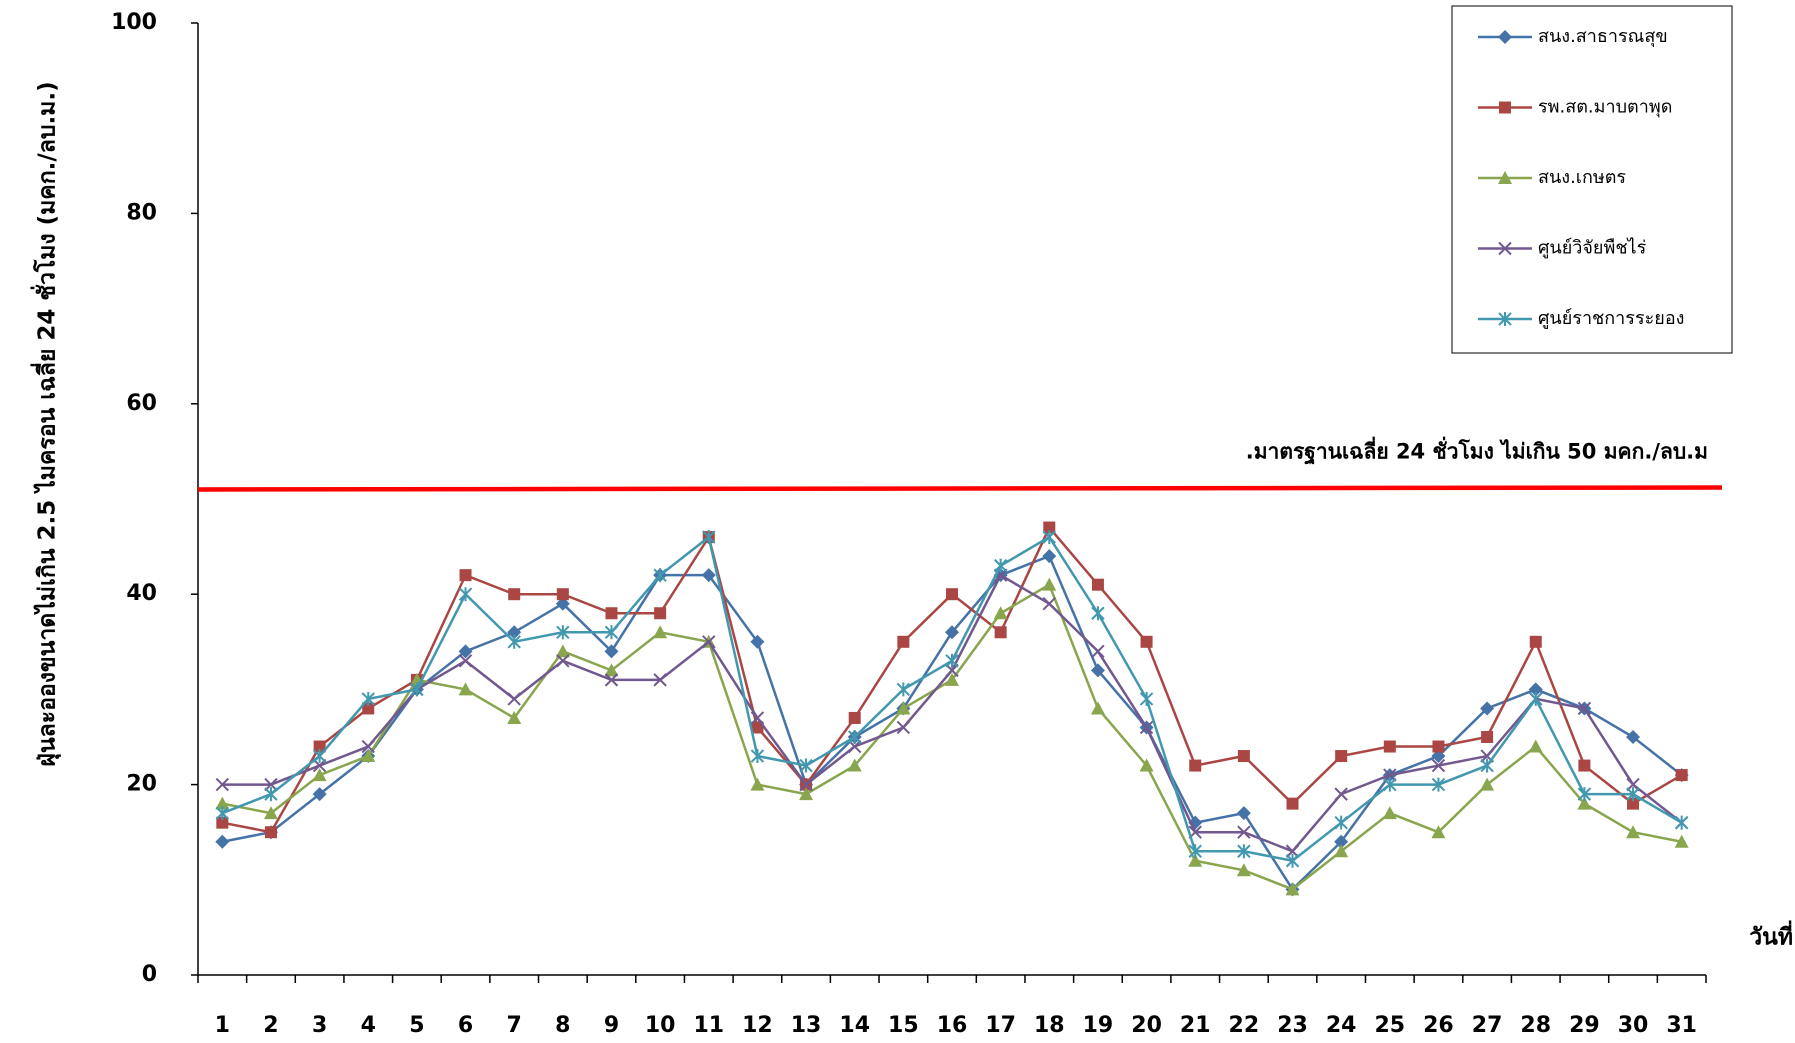  I want to click on y-tick-label: 0, so click(149, 974).